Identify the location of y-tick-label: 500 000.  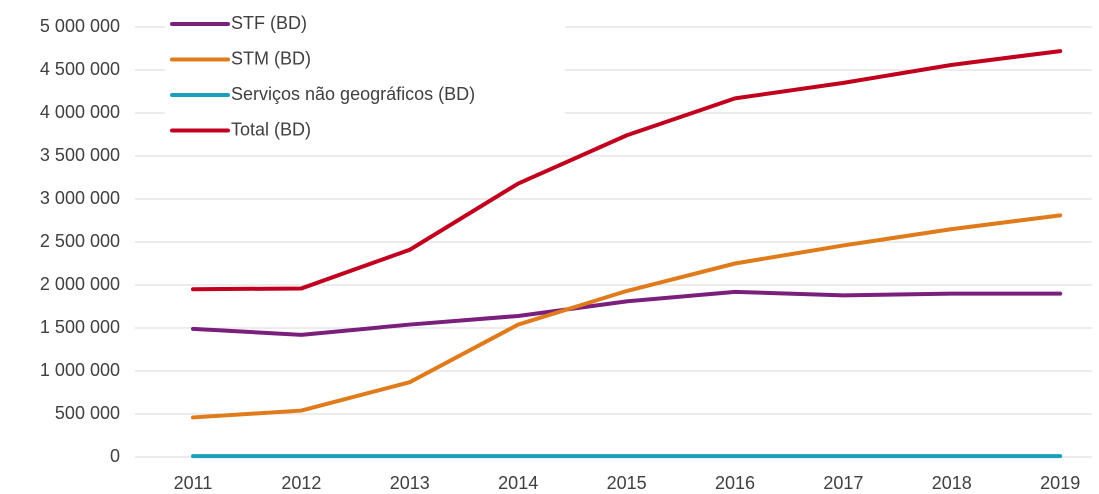
(87, 413).